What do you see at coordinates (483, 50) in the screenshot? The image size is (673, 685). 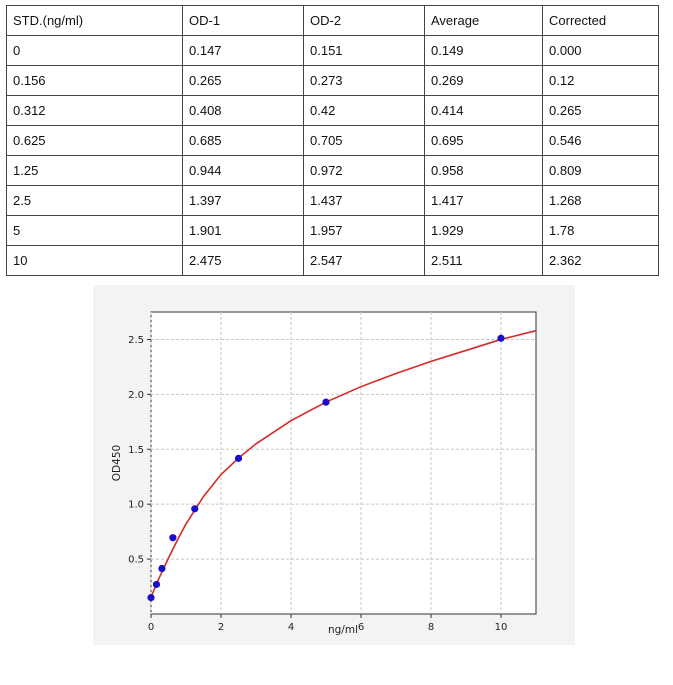 I see `cell-average: 0.149` at bounding box center [483, 50].